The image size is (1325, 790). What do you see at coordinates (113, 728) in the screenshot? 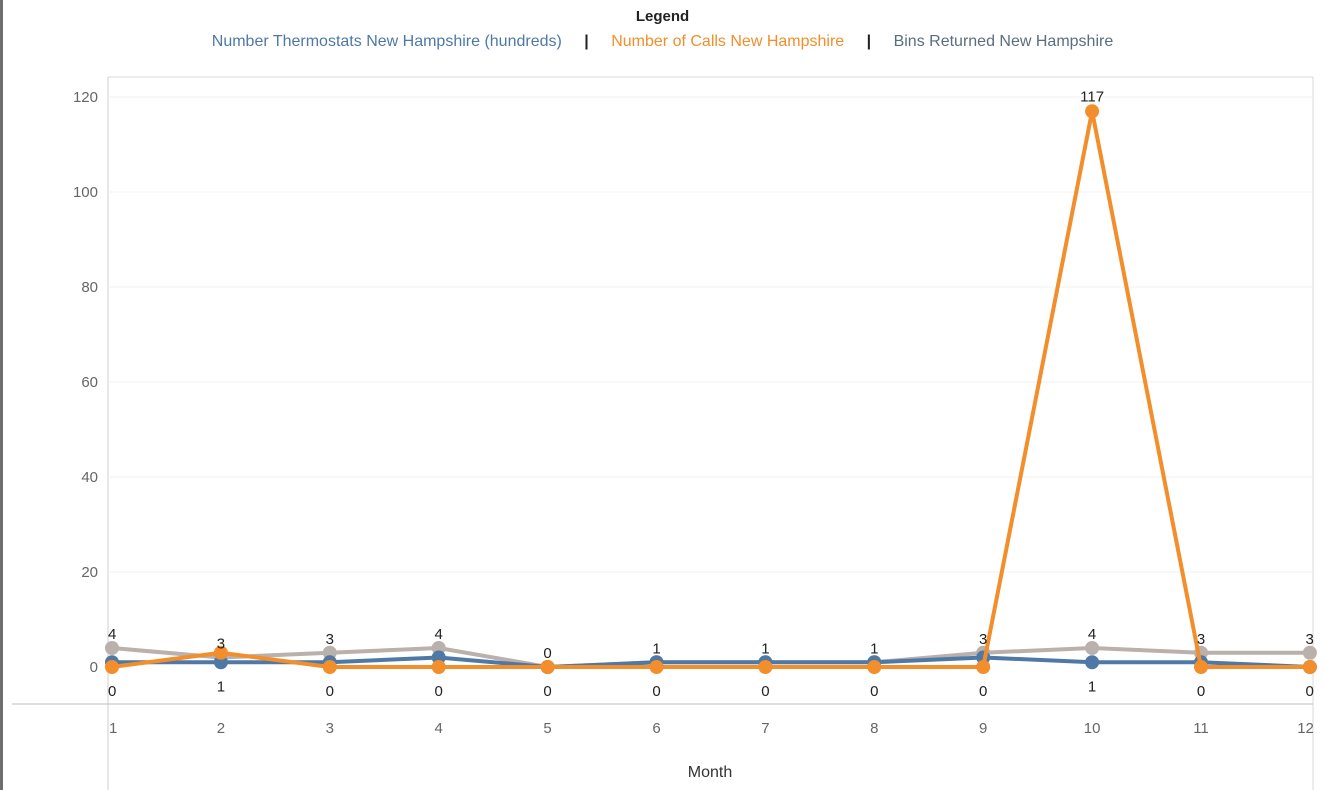
I see `x-tick-label: 1` at bounding box center [113, 728].